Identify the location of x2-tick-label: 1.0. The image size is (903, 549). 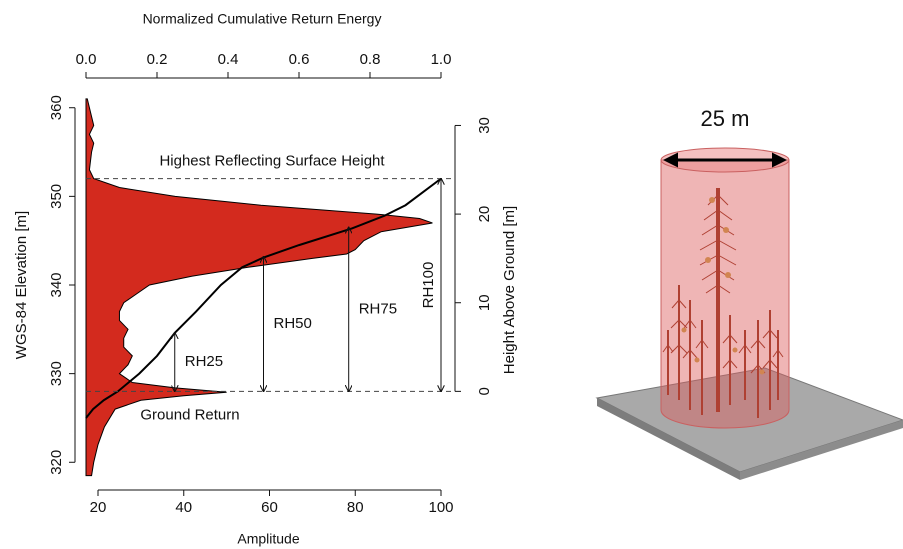
(441, 59).